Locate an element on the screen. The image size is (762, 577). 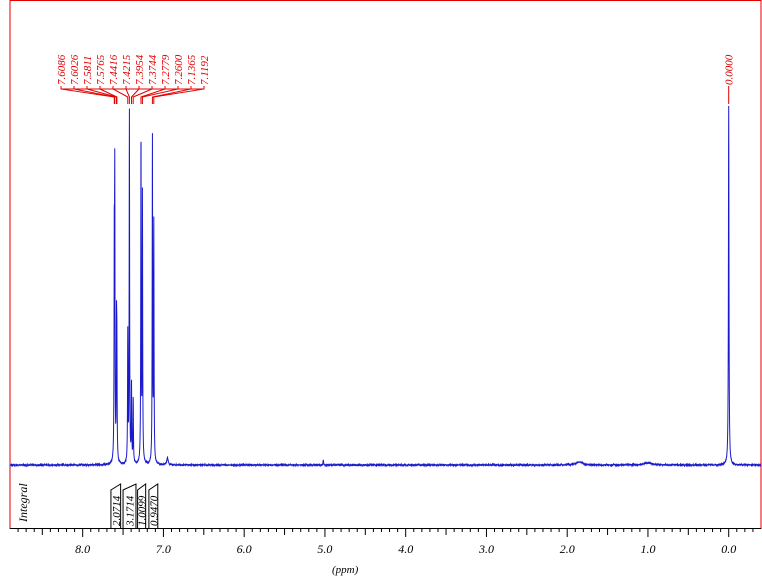
x-axis-label: (ppm) is located at coordinates (345, 570).